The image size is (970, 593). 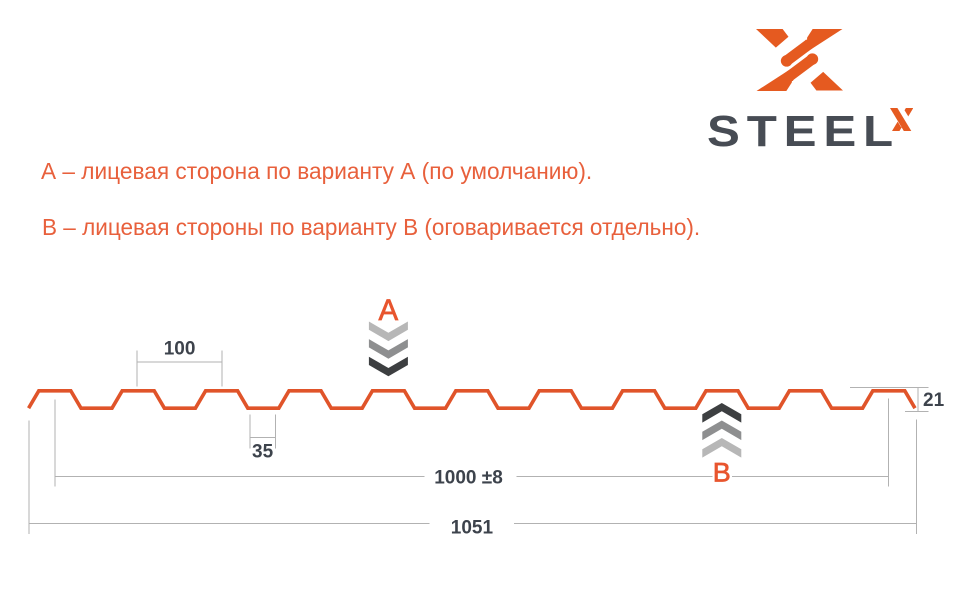 I want to click on svg-text: 100, so click(x=180, y=349).